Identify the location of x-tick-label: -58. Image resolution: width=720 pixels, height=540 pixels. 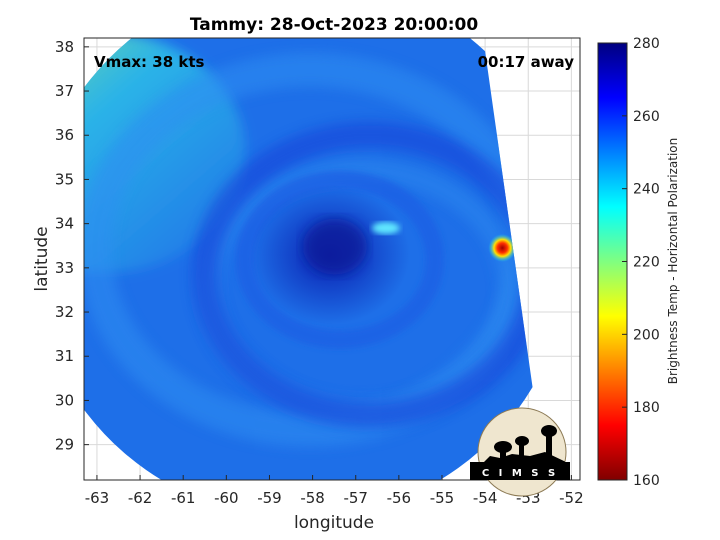
(312, 498).